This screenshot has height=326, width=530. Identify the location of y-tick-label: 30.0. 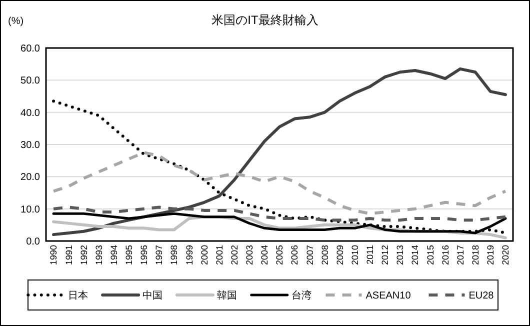
(30, 145).